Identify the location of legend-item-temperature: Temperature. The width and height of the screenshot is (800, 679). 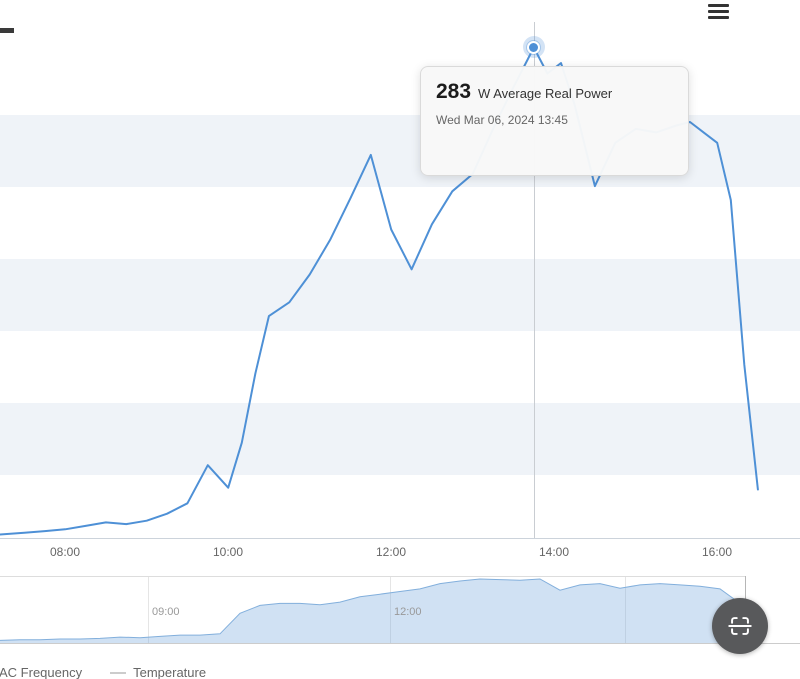
(158, 672).